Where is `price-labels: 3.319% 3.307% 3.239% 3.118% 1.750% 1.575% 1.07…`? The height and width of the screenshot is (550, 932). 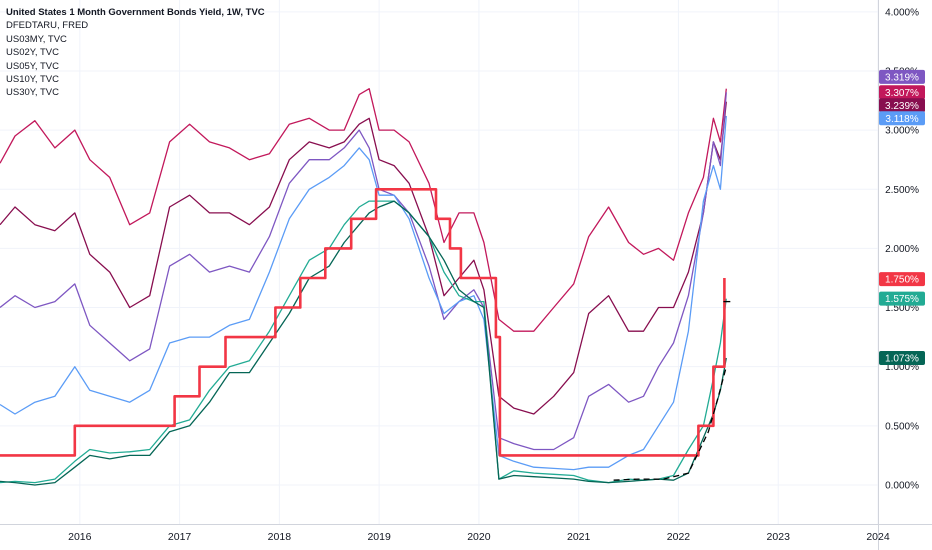
price-labels: 3.319% 3.307% 3.239% 3.118% 1.750% 1.575% 1.07… is located at coordinates (902, 217).